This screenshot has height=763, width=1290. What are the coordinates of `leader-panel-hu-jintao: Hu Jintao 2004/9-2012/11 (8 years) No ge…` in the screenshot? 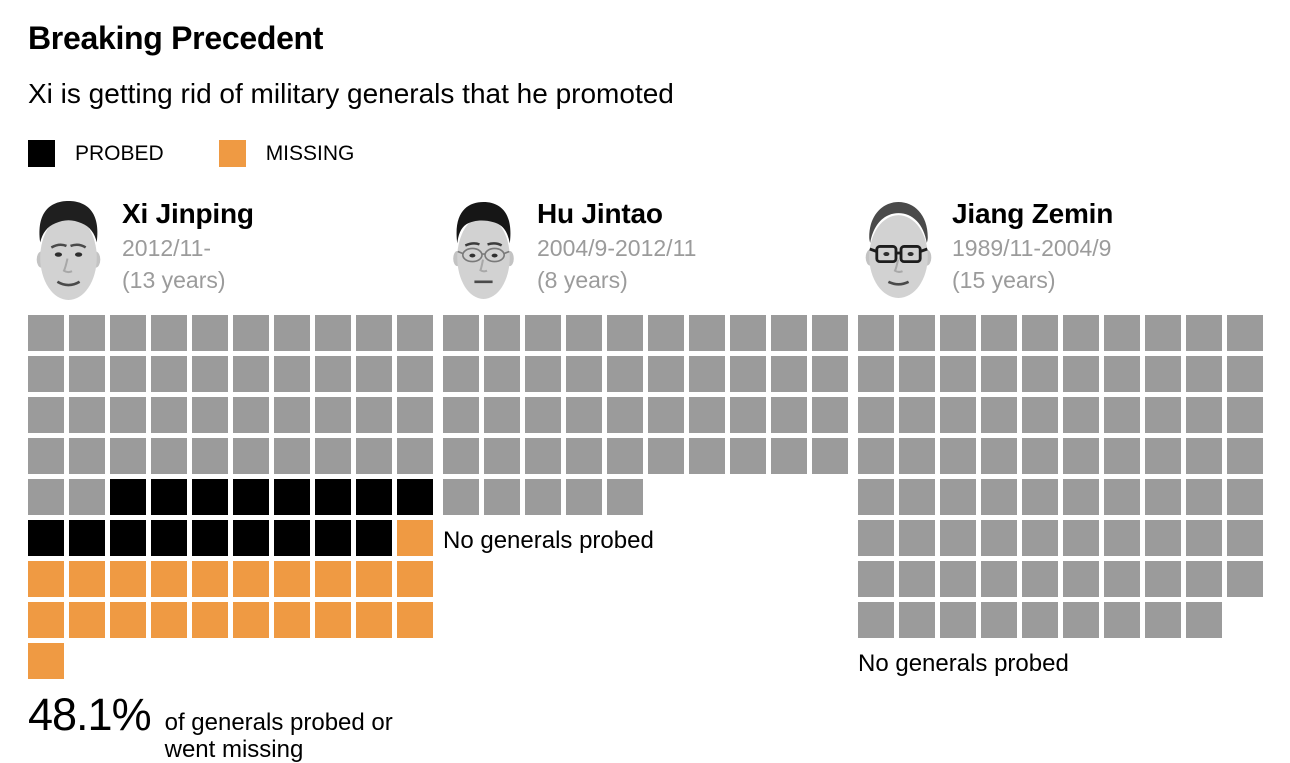 It's located at (645, 375).